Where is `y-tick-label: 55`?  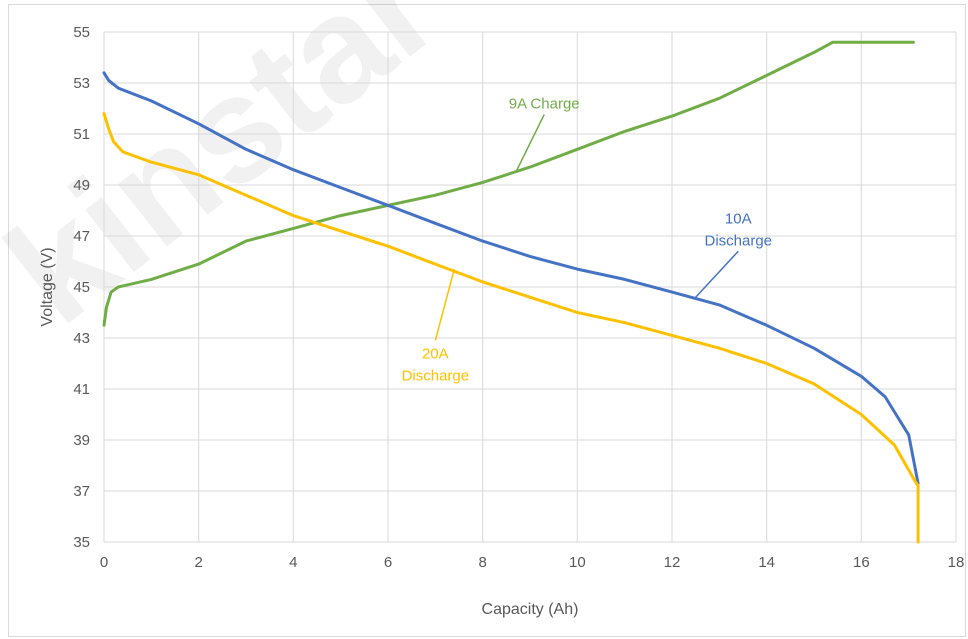
y-tick-label: 55 is located at coordinates (81, 32).